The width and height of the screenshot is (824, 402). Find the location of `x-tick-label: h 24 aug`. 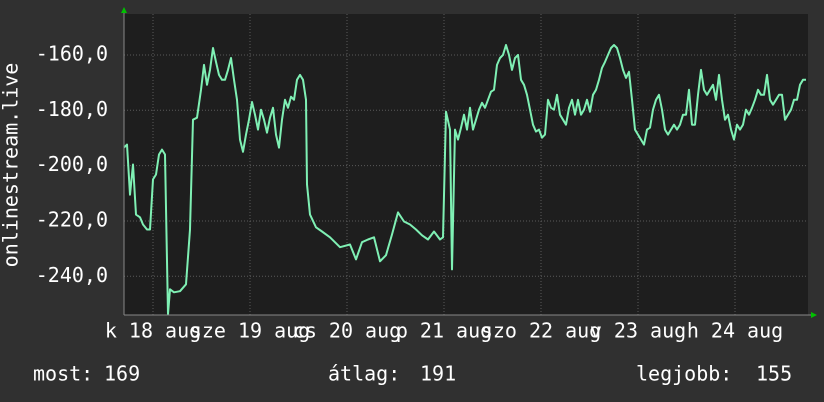

x-tick-label: h 24 aug is located at coordinates (735, 331).